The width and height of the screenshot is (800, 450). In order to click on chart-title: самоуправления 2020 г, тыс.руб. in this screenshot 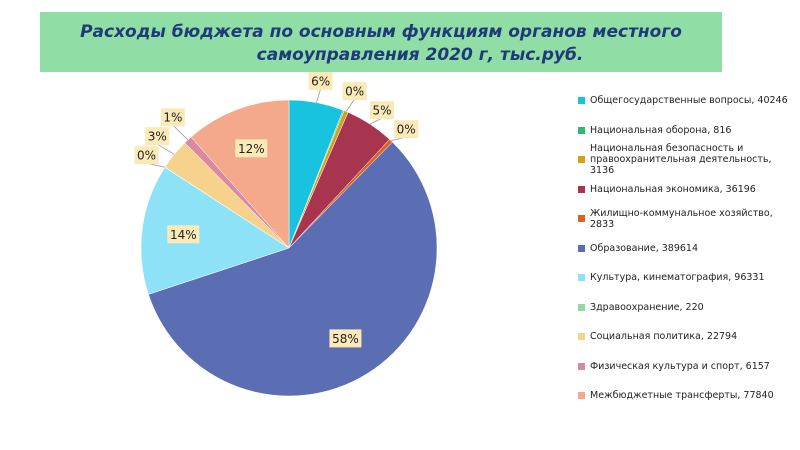, I will do `click(420, 55)`.